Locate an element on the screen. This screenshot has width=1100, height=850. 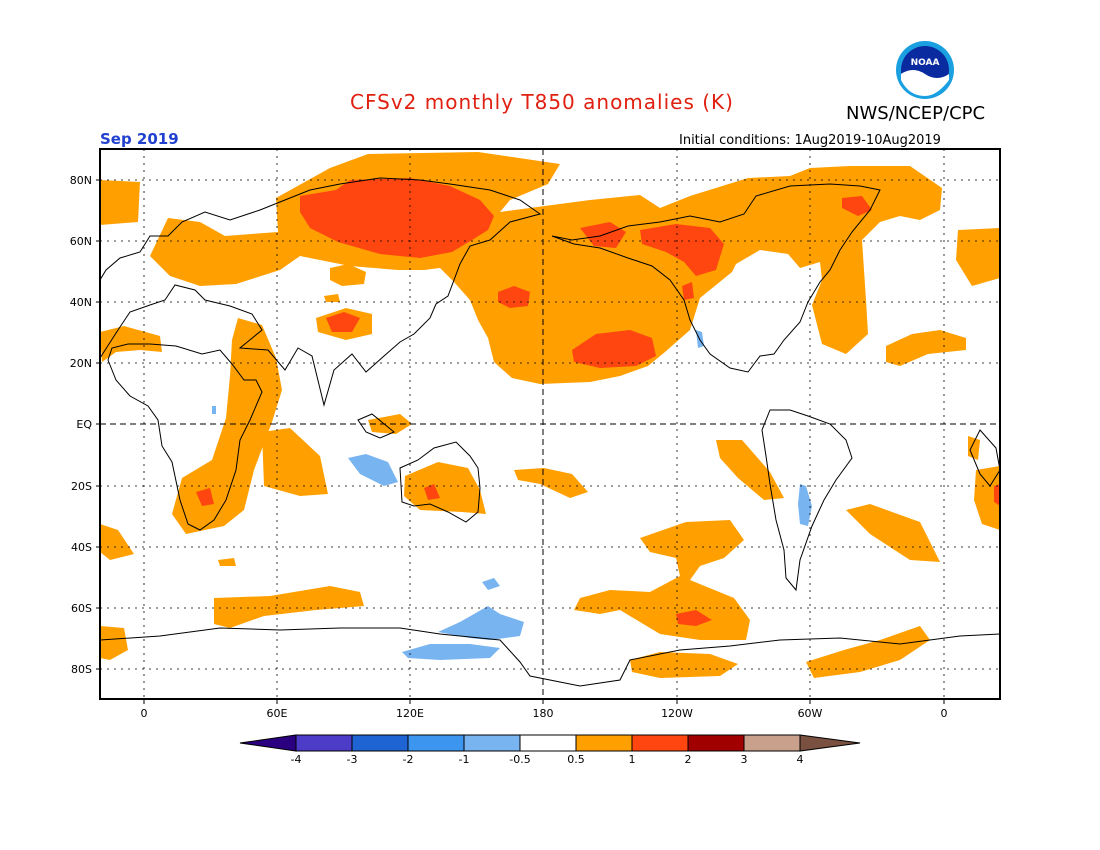
colorbar-arrow-low is located at coordinates (268, 743).